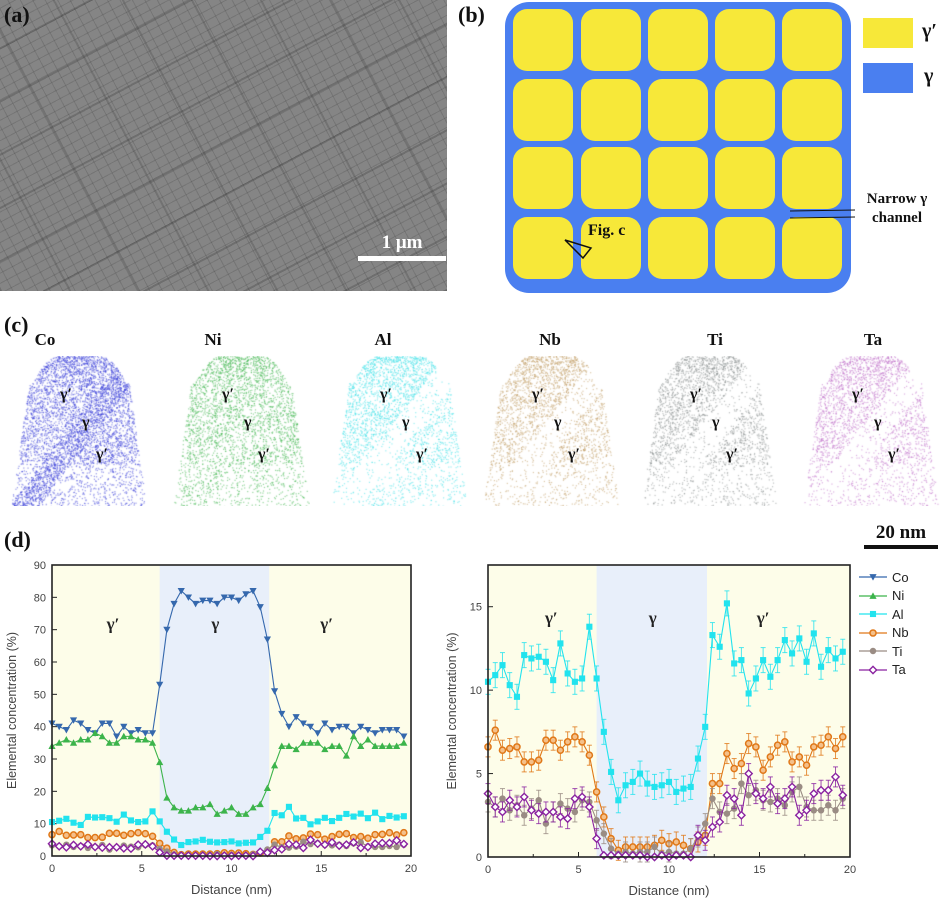  I want to click on panel-c-label: (c), so click(16, 324).